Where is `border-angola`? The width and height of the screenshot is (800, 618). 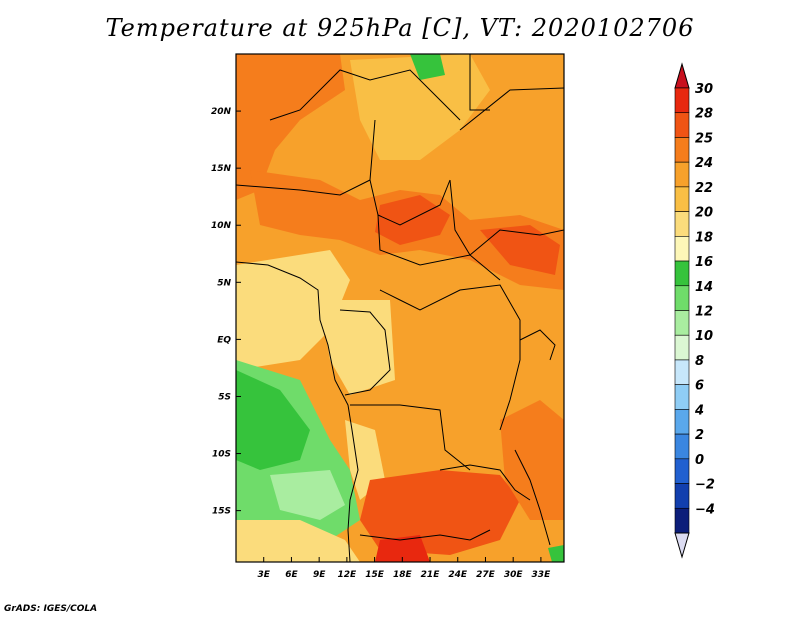 border-angola is located at coordinates (410, 437).